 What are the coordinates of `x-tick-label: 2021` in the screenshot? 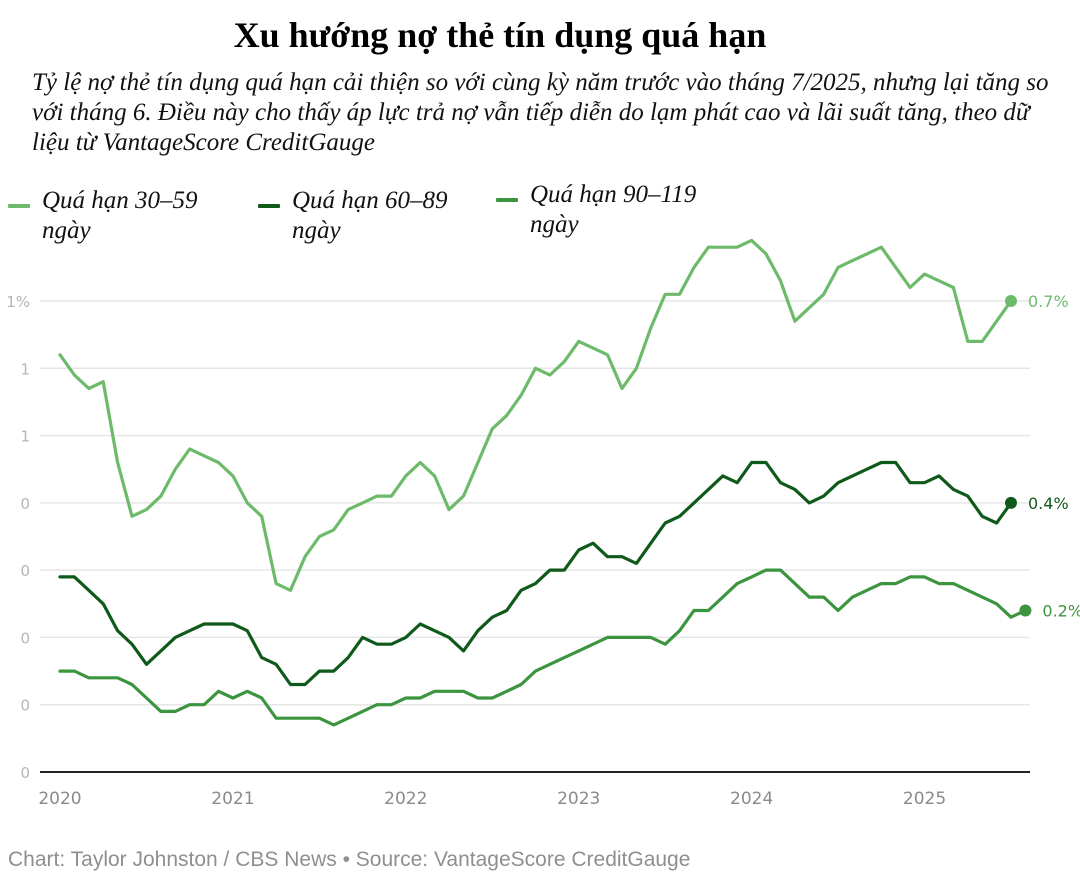 It's located at (232, 799).